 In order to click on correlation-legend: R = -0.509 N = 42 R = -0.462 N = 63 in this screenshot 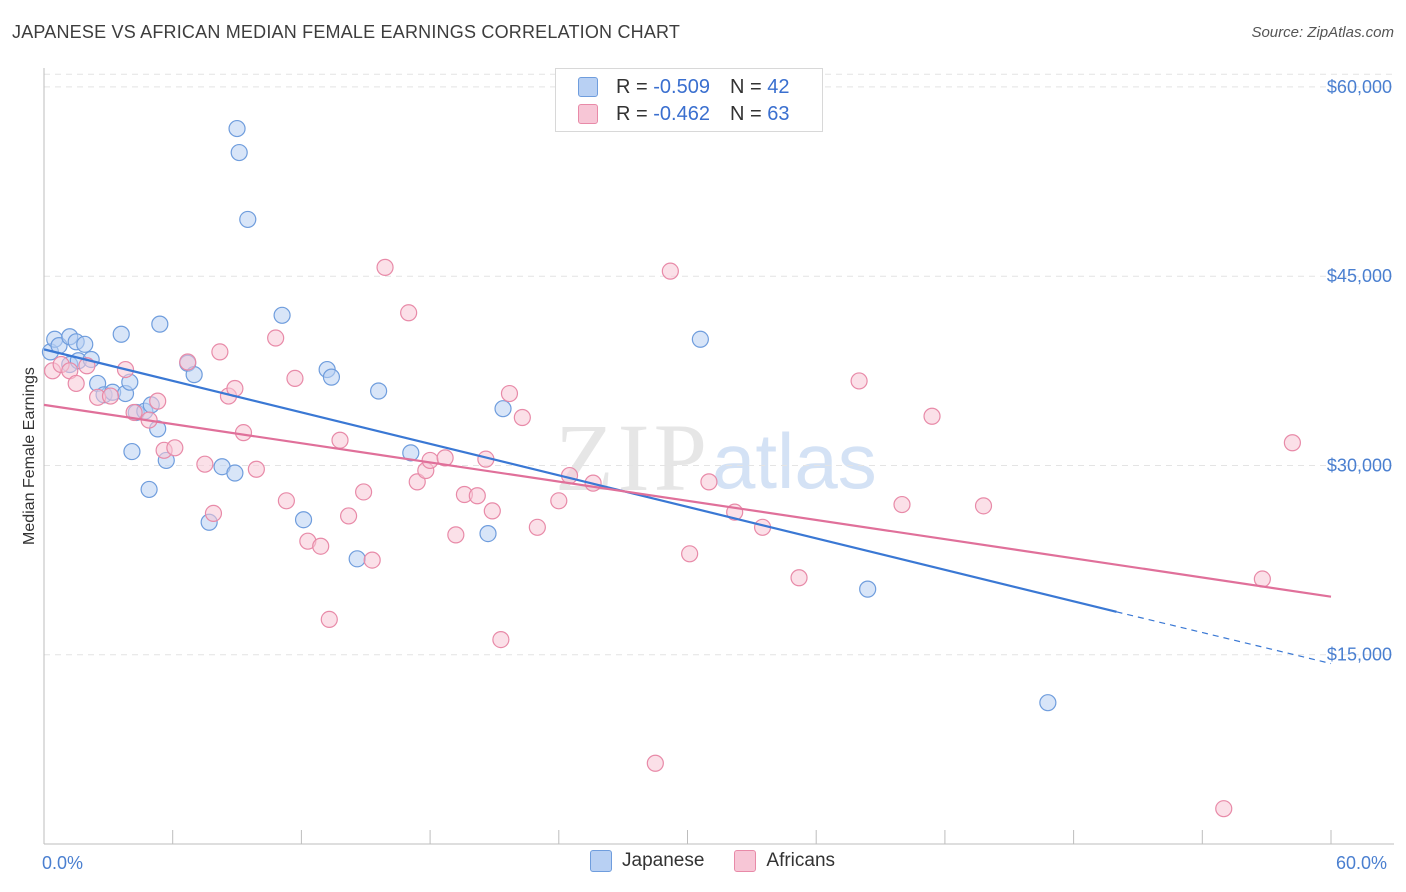, I will do `click(689, 100)`.